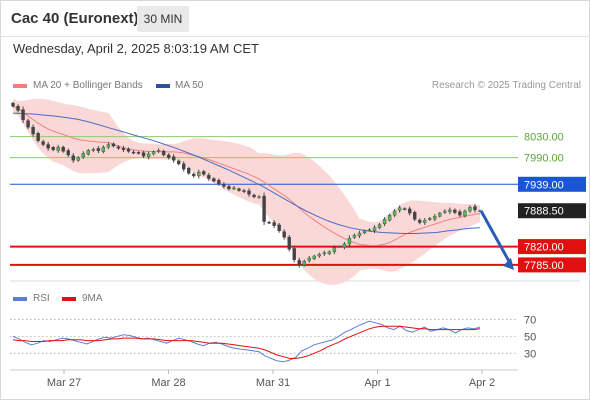 This screenshot has height=400, width=590. Describe the element at coordinates (544, 159) in the screenshot. I see `price-label-7990.00: 7990.00` at that location.